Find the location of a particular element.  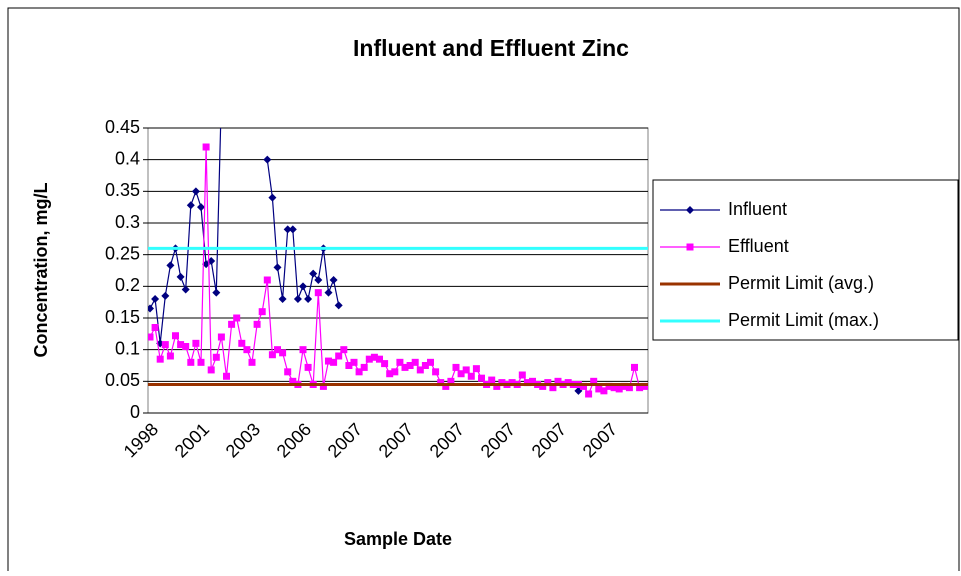

legend-label: Permit Limit (max.) is located at coordinates (803, 320).